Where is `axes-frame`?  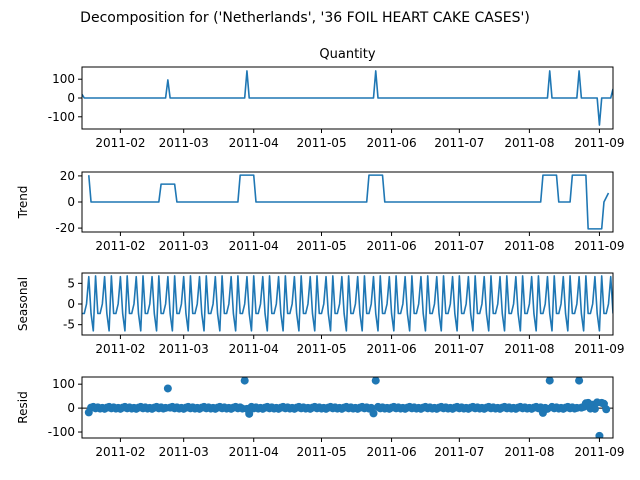
axes-frame is located at coordinates (347, 407).